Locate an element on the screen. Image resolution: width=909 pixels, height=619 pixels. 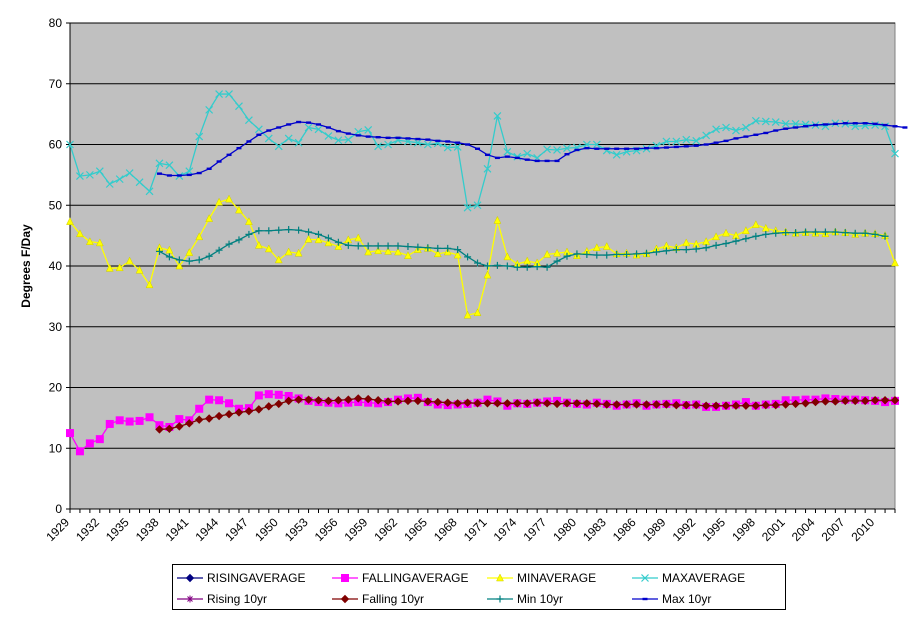
x-tick-label: 1989 is located at coordinates (654, 529).